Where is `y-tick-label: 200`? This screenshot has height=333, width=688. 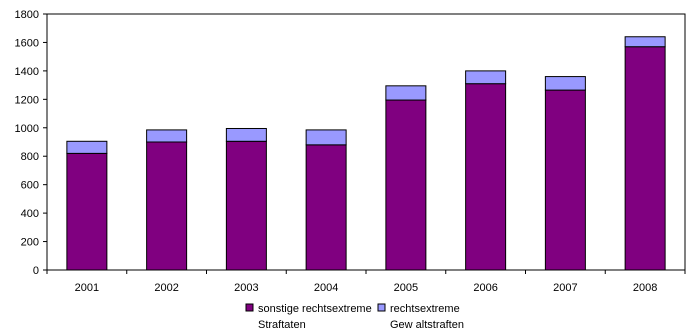 y-tick-label: 200 is located at coordinates (30, 243).